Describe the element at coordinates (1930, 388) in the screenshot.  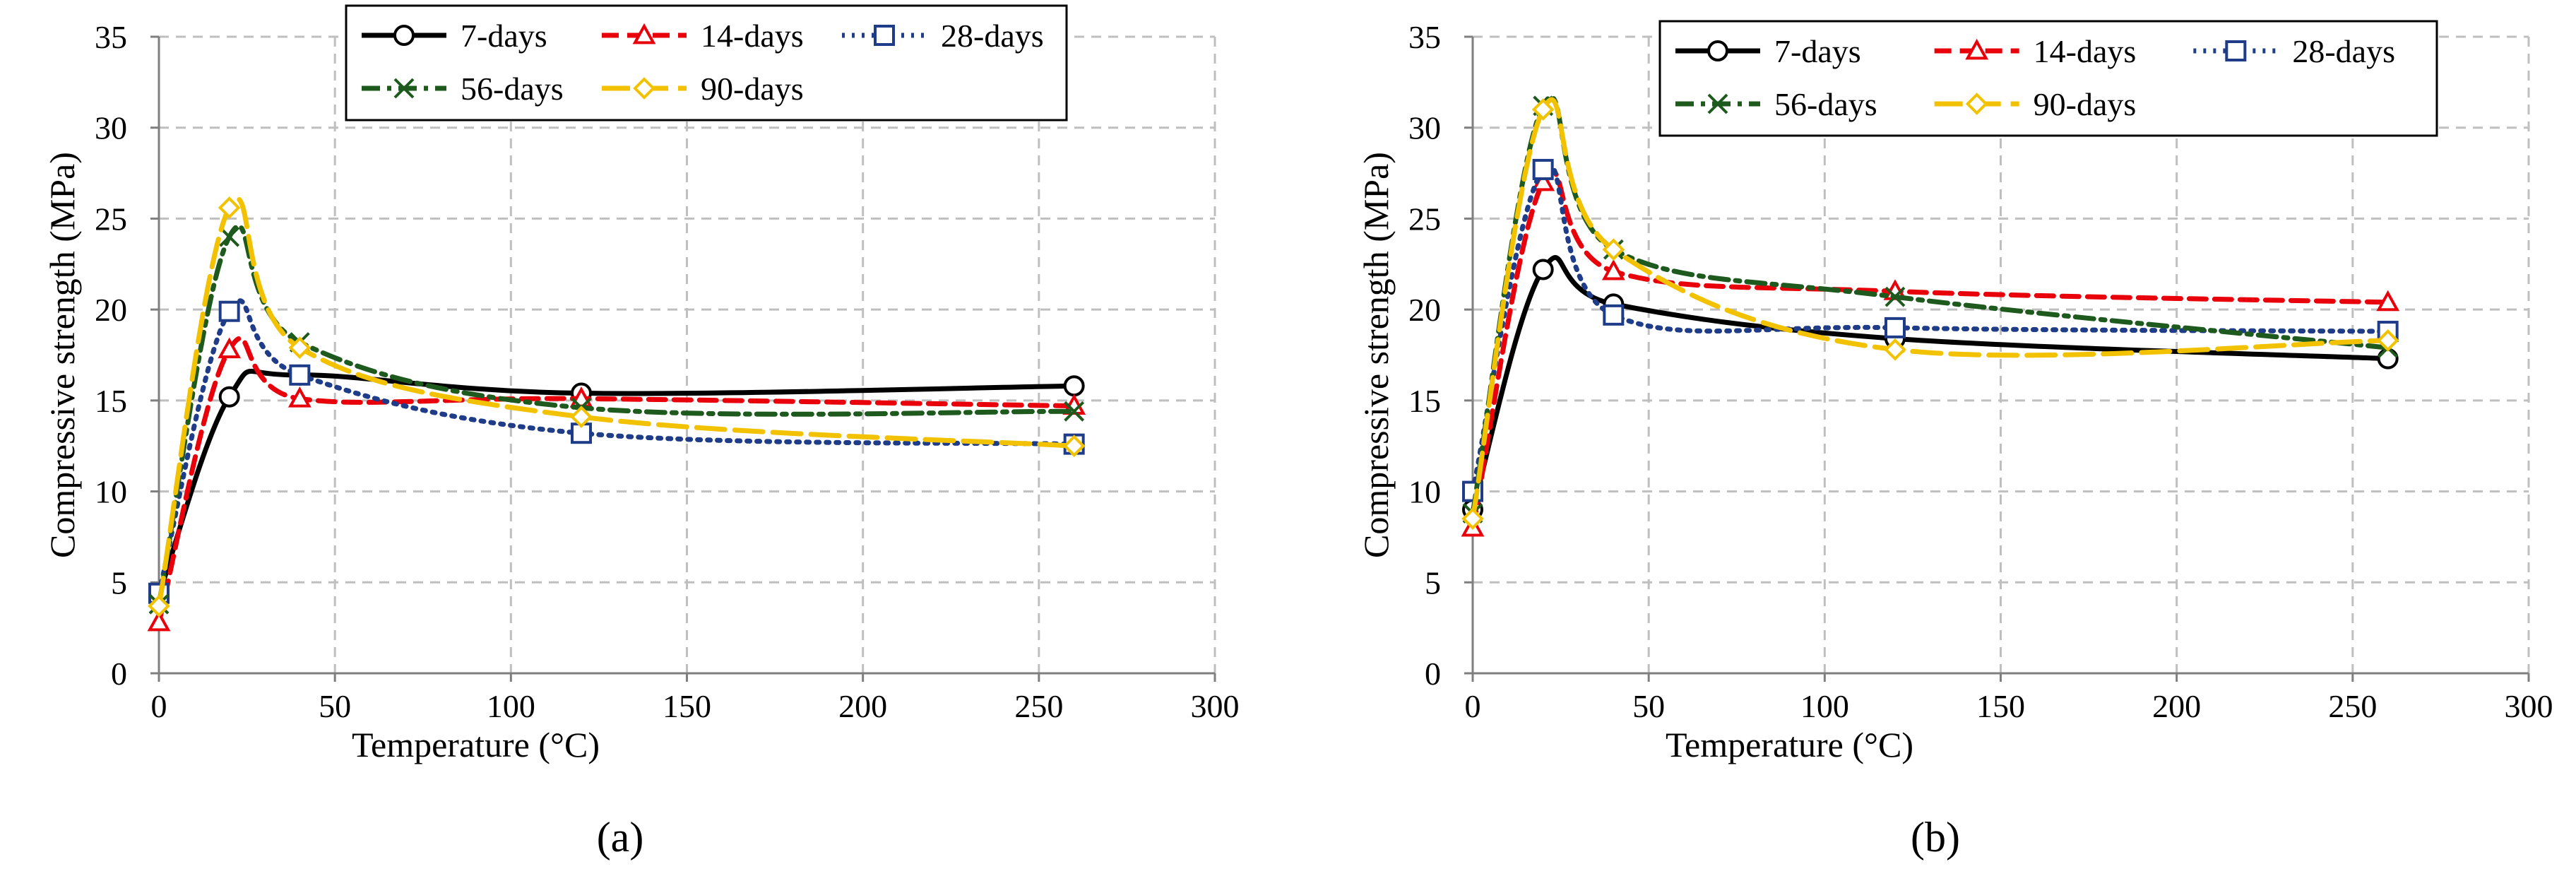
I see `series-7-days` at that location.